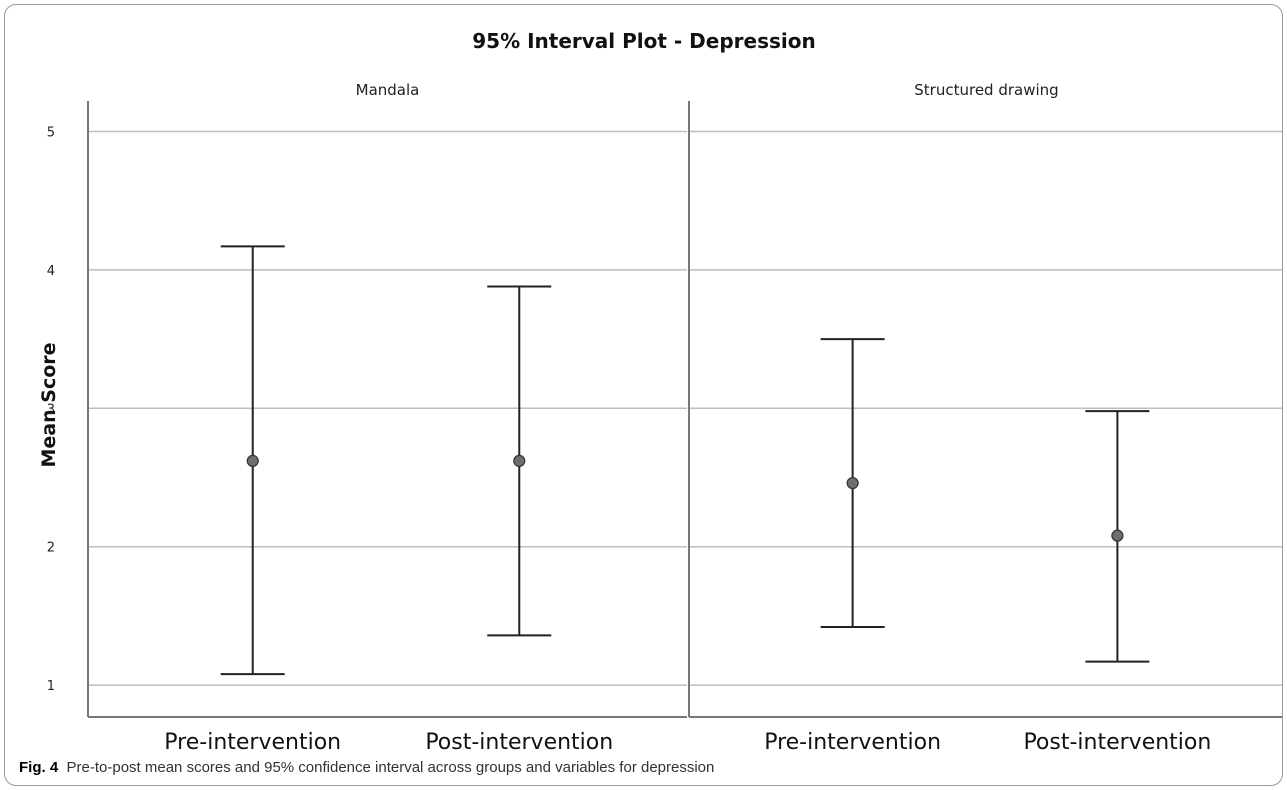 This screenshot has width=1287, height=790. What do you see at coordinates (388, 90) in the screenshot?
I see `panel-title-1: Mandala` at bounding box center [388, 90].